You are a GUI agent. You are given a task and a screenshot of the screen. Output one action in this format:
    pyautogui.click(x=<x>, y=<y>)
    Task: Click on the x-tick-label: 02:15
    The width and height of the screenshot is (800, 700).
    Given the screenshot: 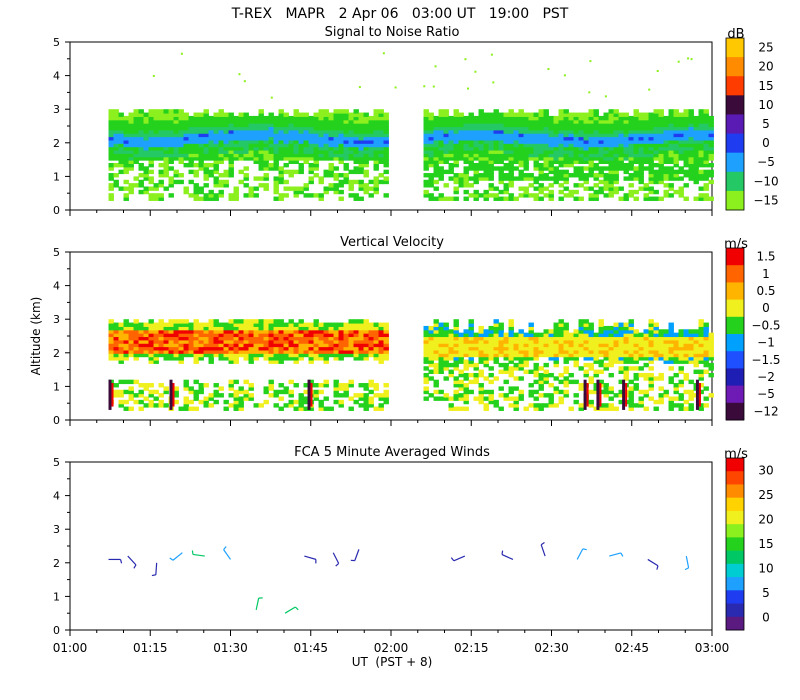 What is the action you would take?
    pyautogui.click(x=471, y=648)
    